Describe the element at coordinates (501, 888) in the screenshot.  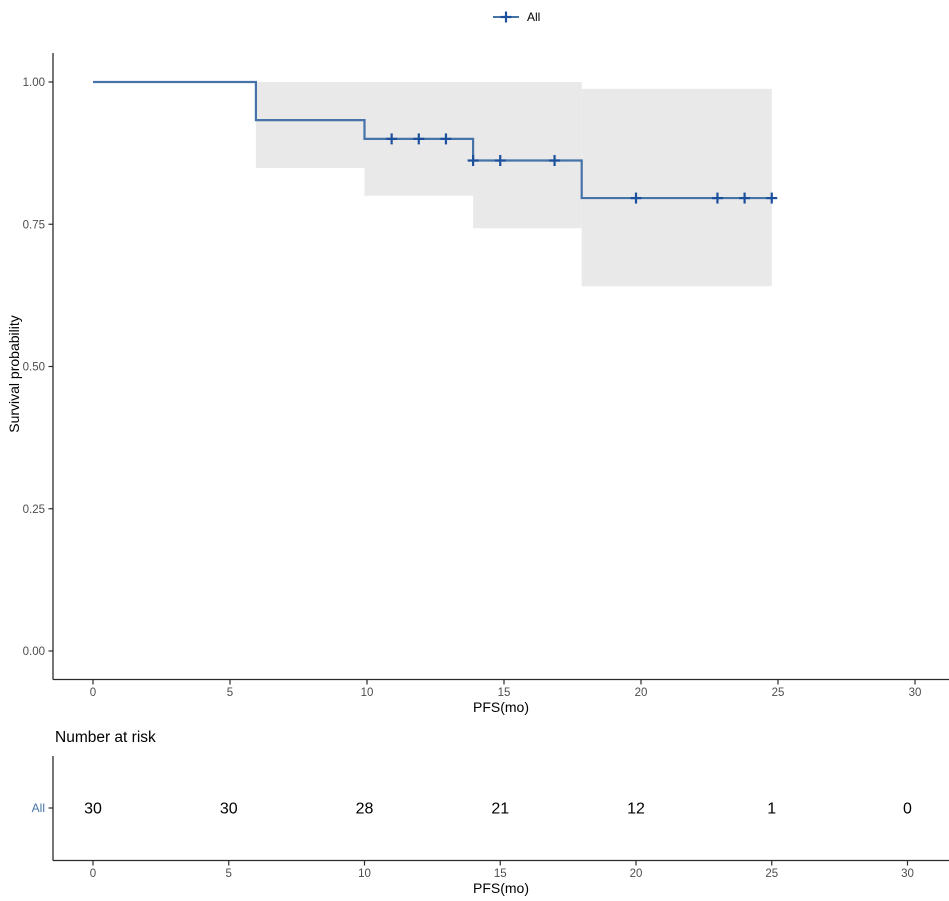
I see `risk-x-axis-title: PFS(mo)` at that location.